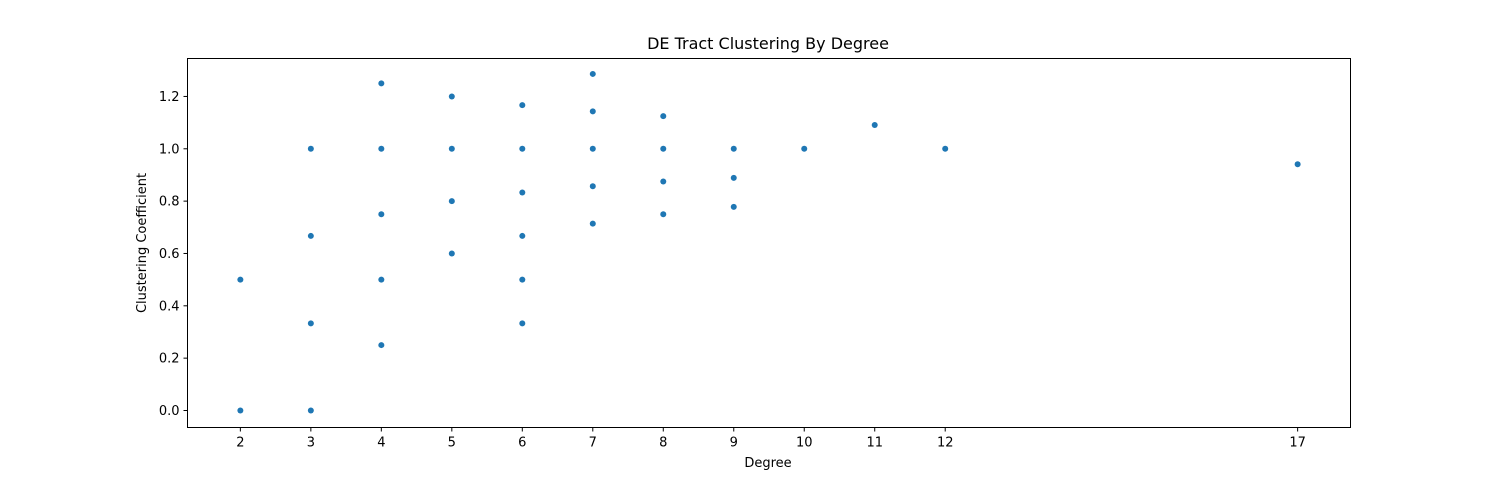 Image resolution: width=1500 pixels, height=480 pixels. Describe the element at coordinates (804, 443) in the screenshot. I see `x-tick-label: 10` at that location.